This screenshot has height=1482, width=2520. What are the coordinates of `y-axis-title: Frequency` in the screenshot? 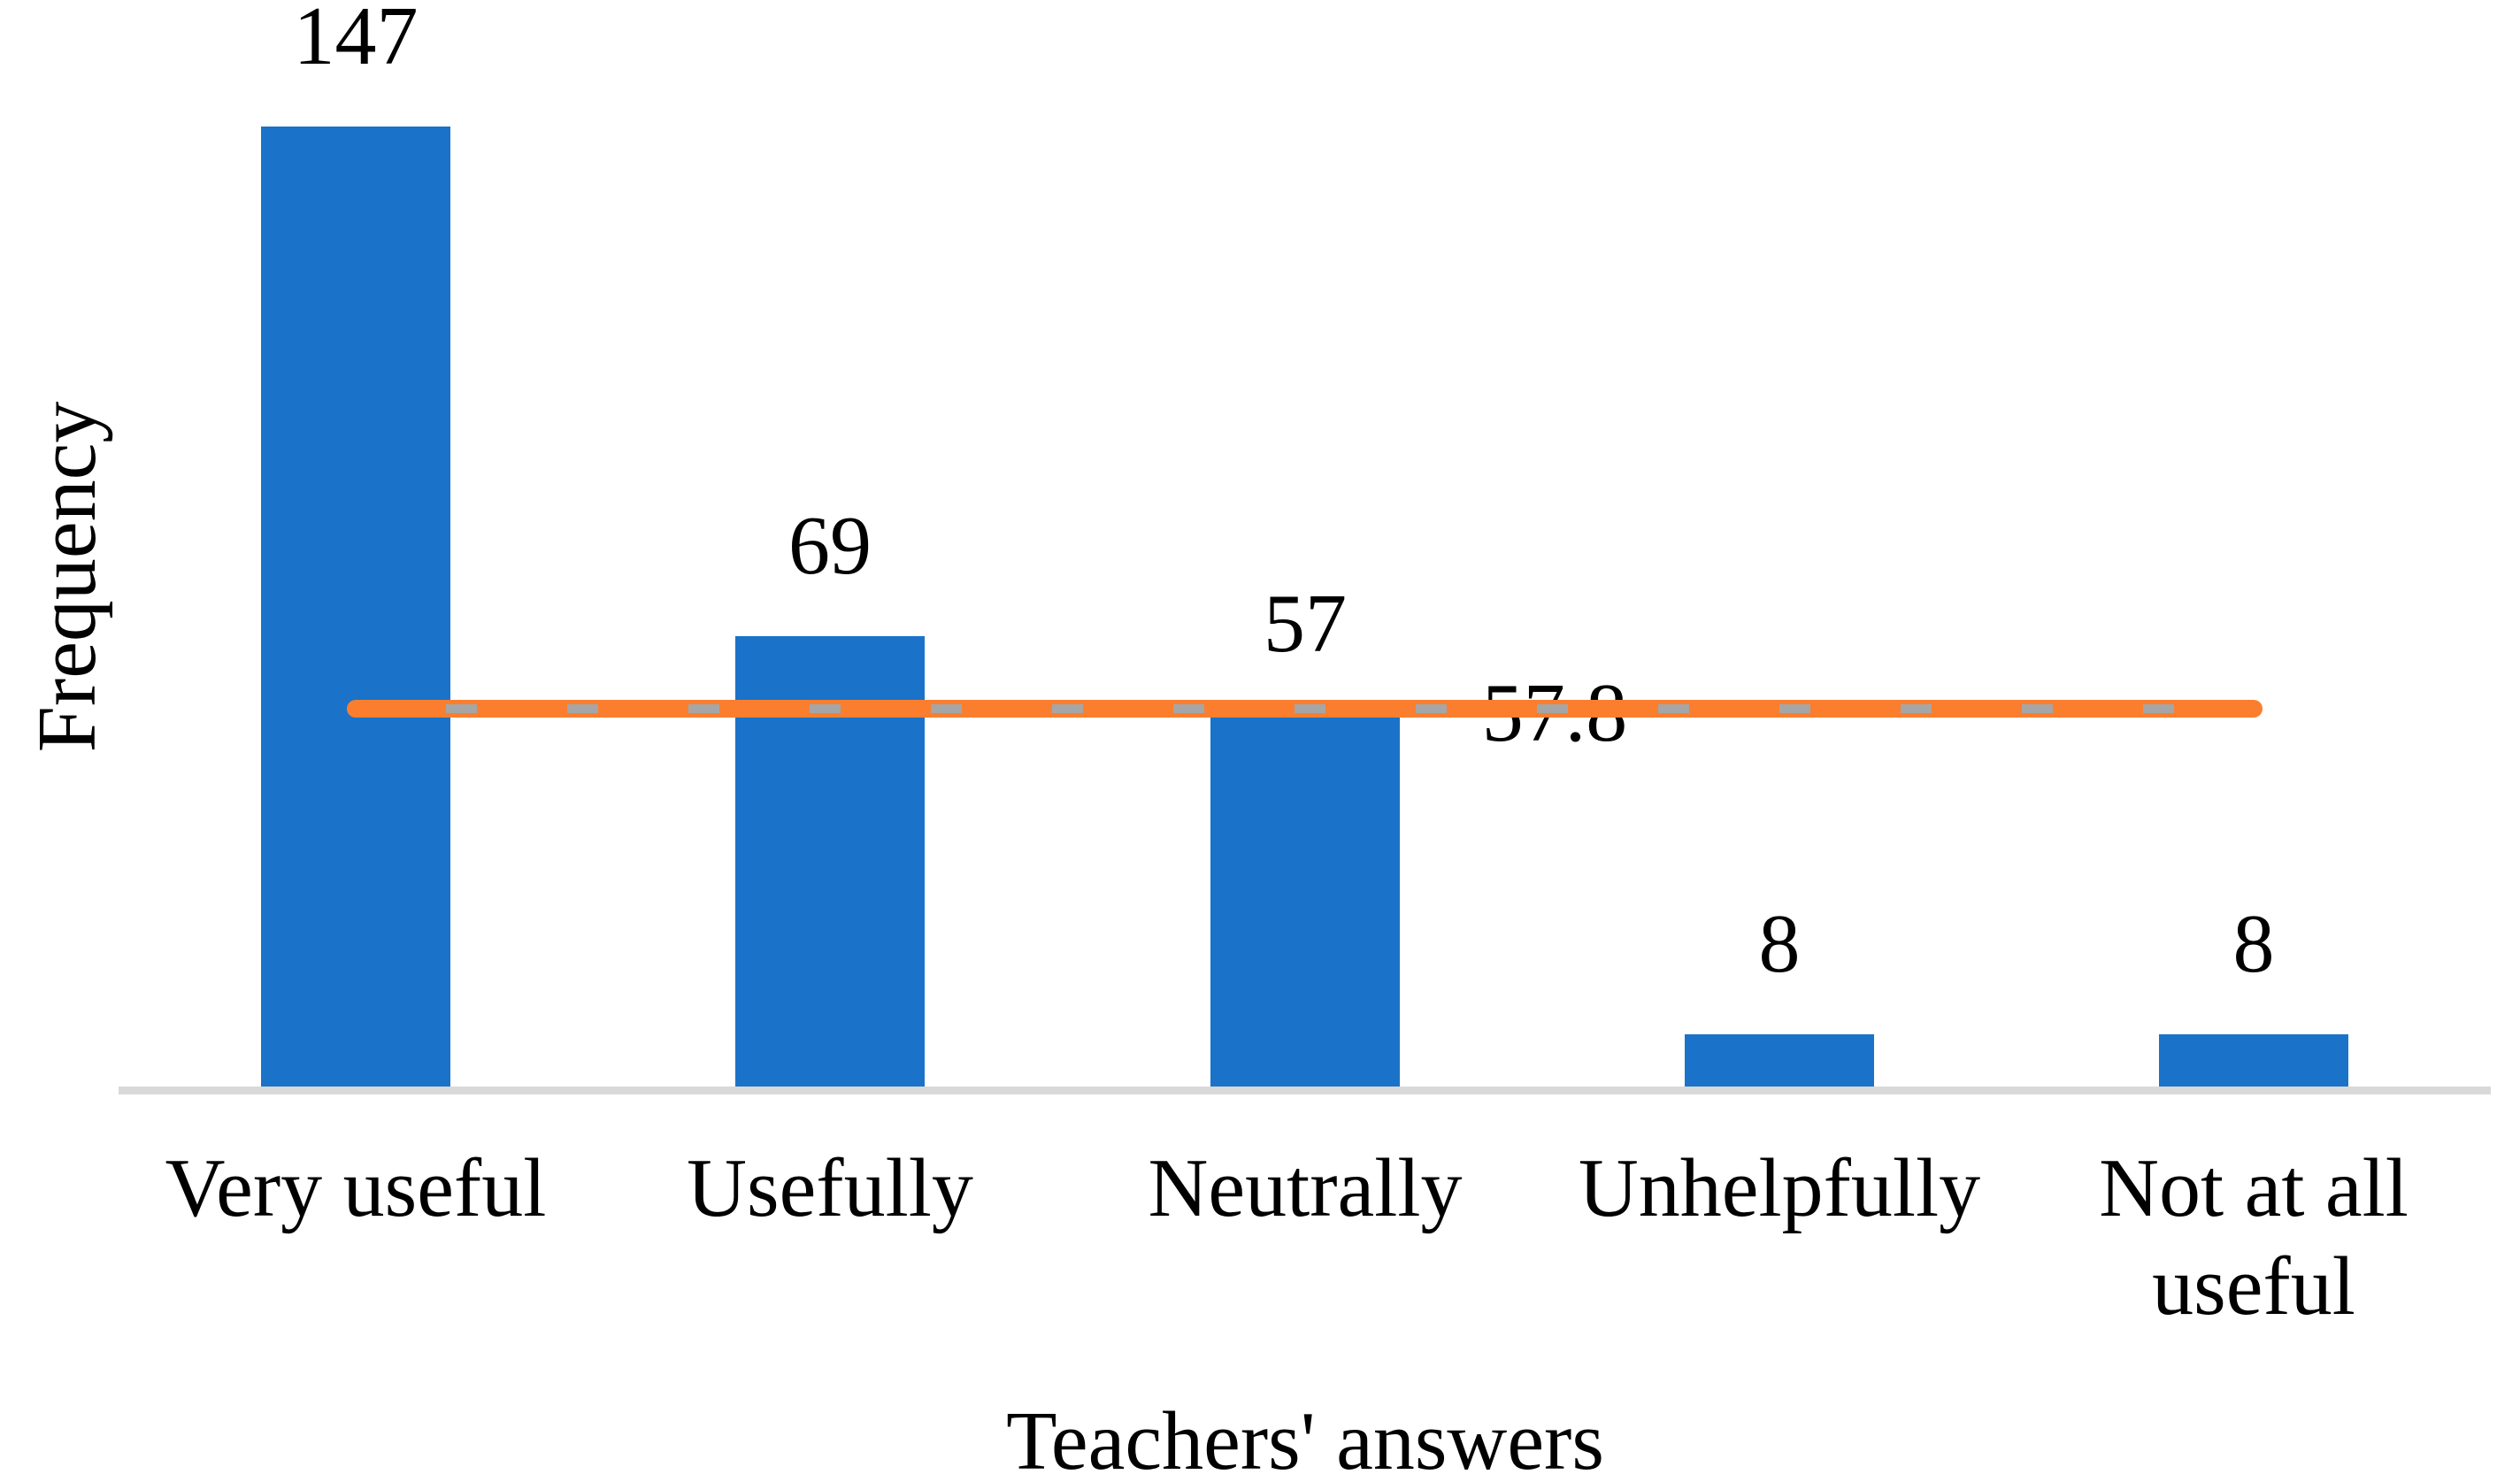 It's located at (67, 577).